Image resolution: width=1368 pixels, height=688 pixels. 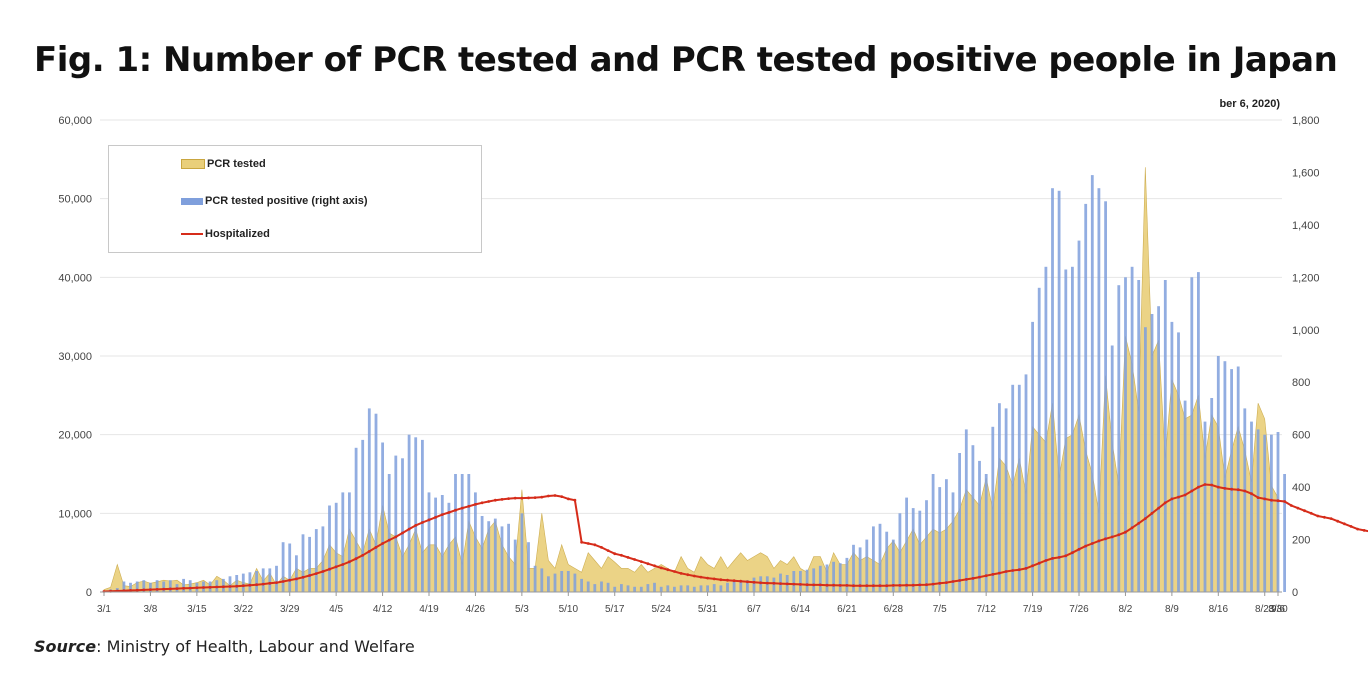 What do you see at coordinates (150, 609) in the screenshot?
I see `x-tick-label: 3/8` at bounding box center [150, 609].